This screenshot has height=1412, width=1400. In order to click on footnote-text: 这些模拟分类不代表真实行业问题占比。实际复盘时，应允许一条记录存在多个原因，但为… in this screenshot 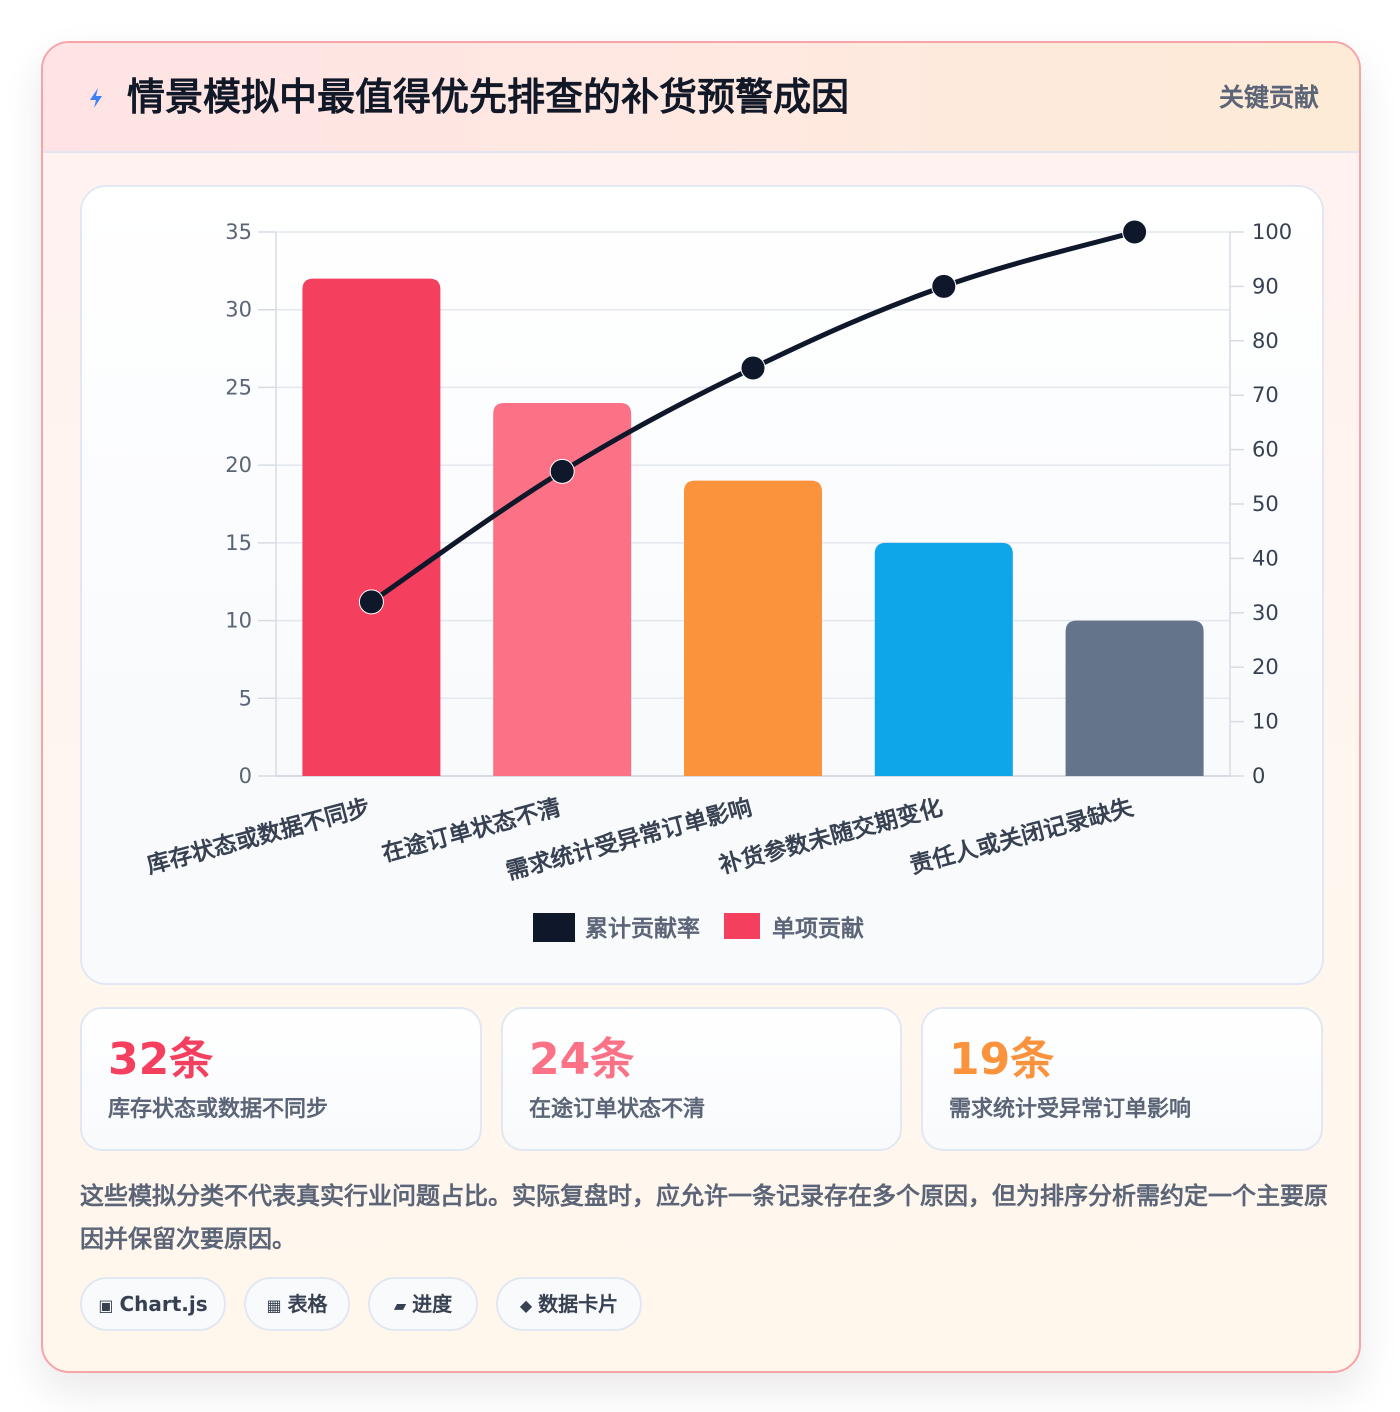, I will do `click(704, 1217)`.